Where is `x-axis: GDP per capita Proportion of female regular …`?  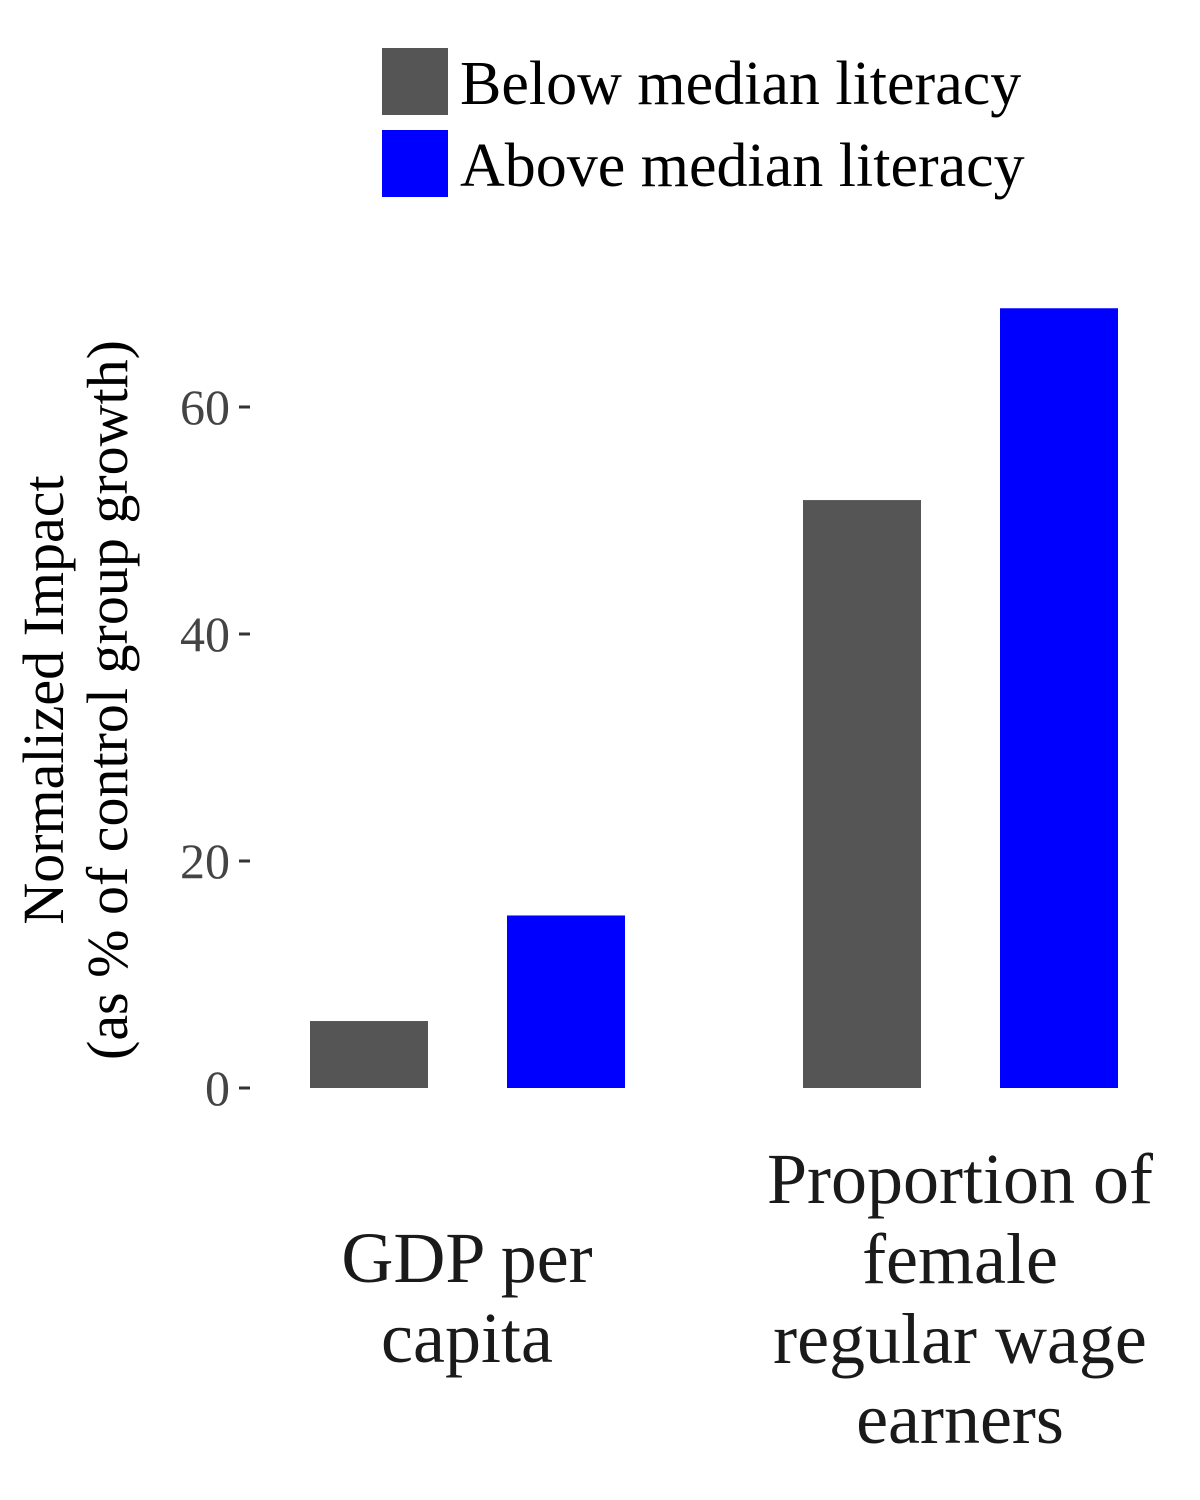
x-axis: GDP per capita Proportion of female regular … is located at coordinates (747, 1299).